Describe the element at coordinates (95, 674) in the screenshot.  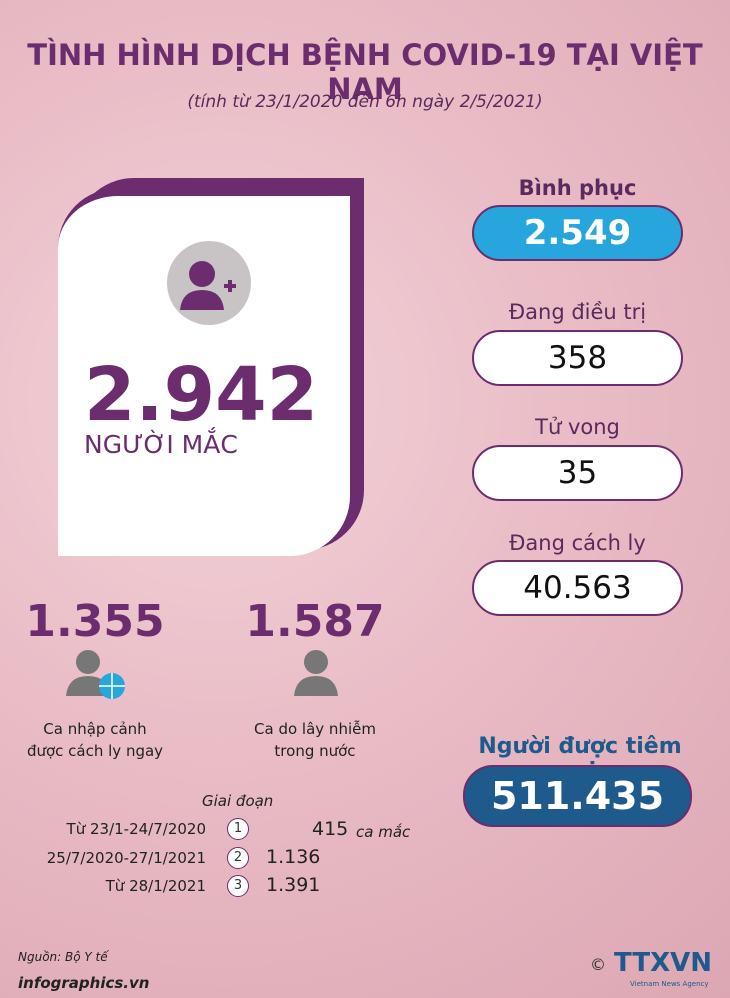
I see `imported-icon` at that location.